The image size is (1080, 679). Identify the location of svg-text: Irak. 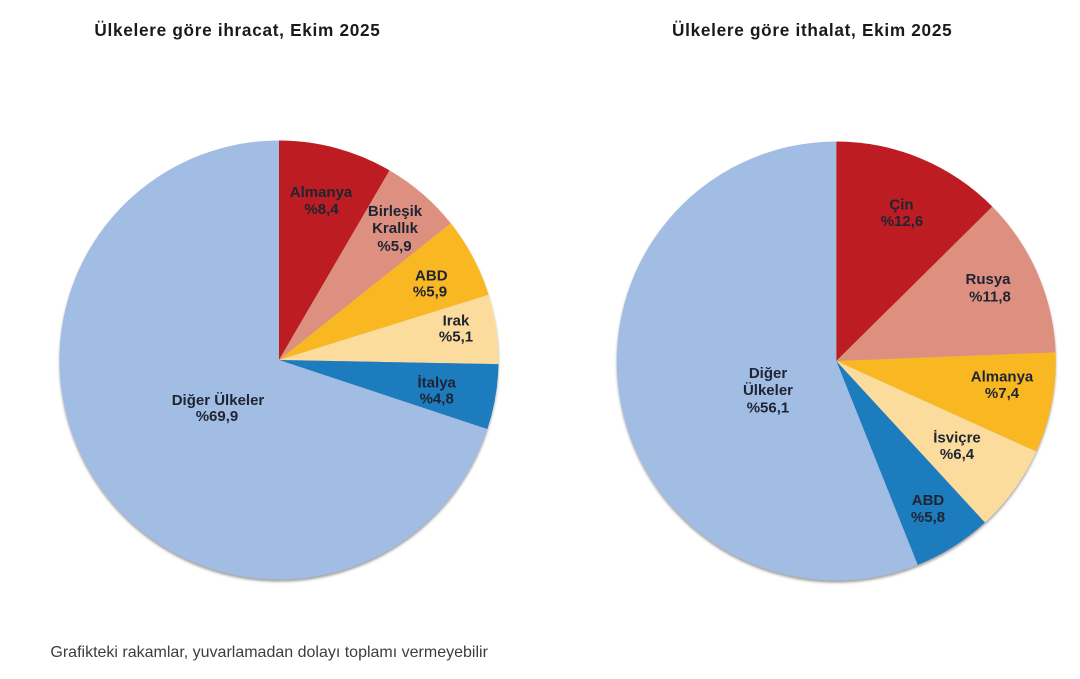
(456, 320).